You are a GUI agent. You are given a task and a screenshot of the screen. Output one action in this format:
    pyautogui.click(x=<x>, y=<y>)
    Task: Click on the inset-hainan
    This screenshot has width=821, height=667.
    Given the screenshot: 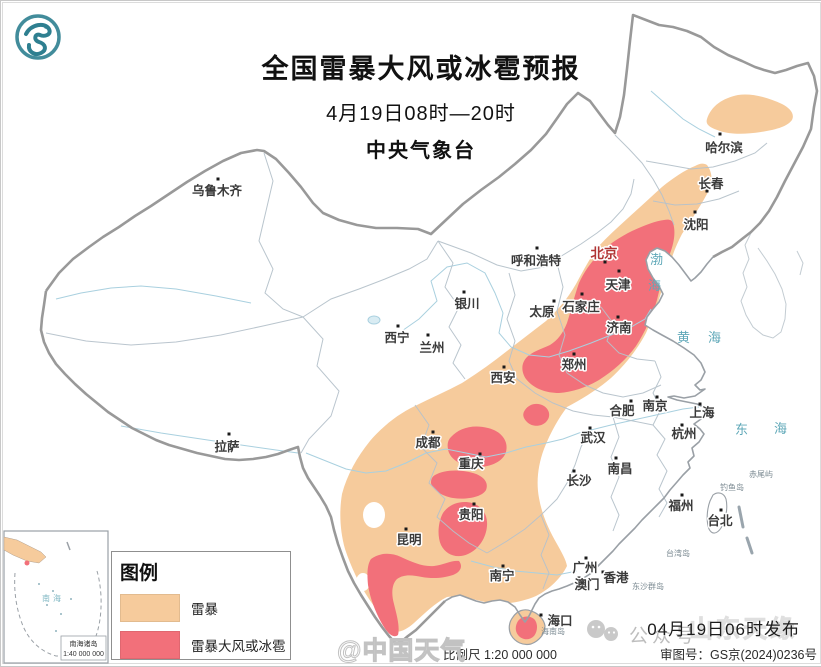 What is the action you would take?
    pyautogui.click(x=27, y=563)
    